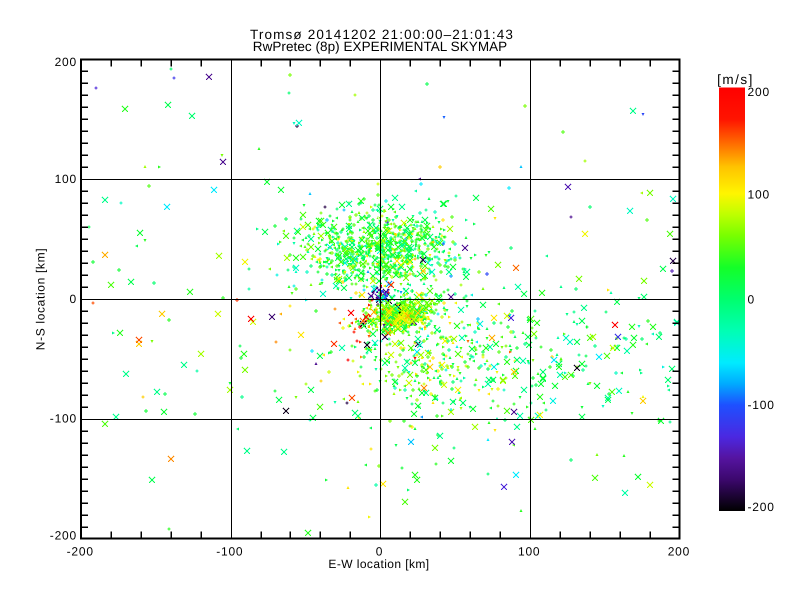 The height and width of the screenshot is (600, 800). Describe the element at coordinates (380, 46) in the screenshot. I see `svg-text:RwPretec (8p) EXPERIMENTAL SKY: RwPretec (8p) EXPERIMENTAL SKYMAP` at that location.